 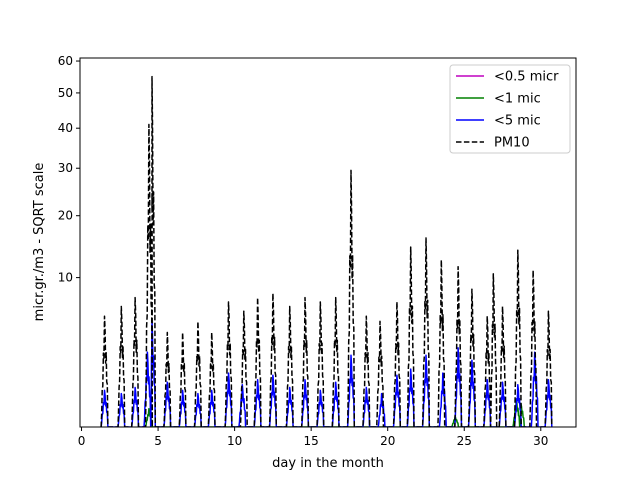 I want to click on x-tick-label: 10, so click(x=234, y=441).